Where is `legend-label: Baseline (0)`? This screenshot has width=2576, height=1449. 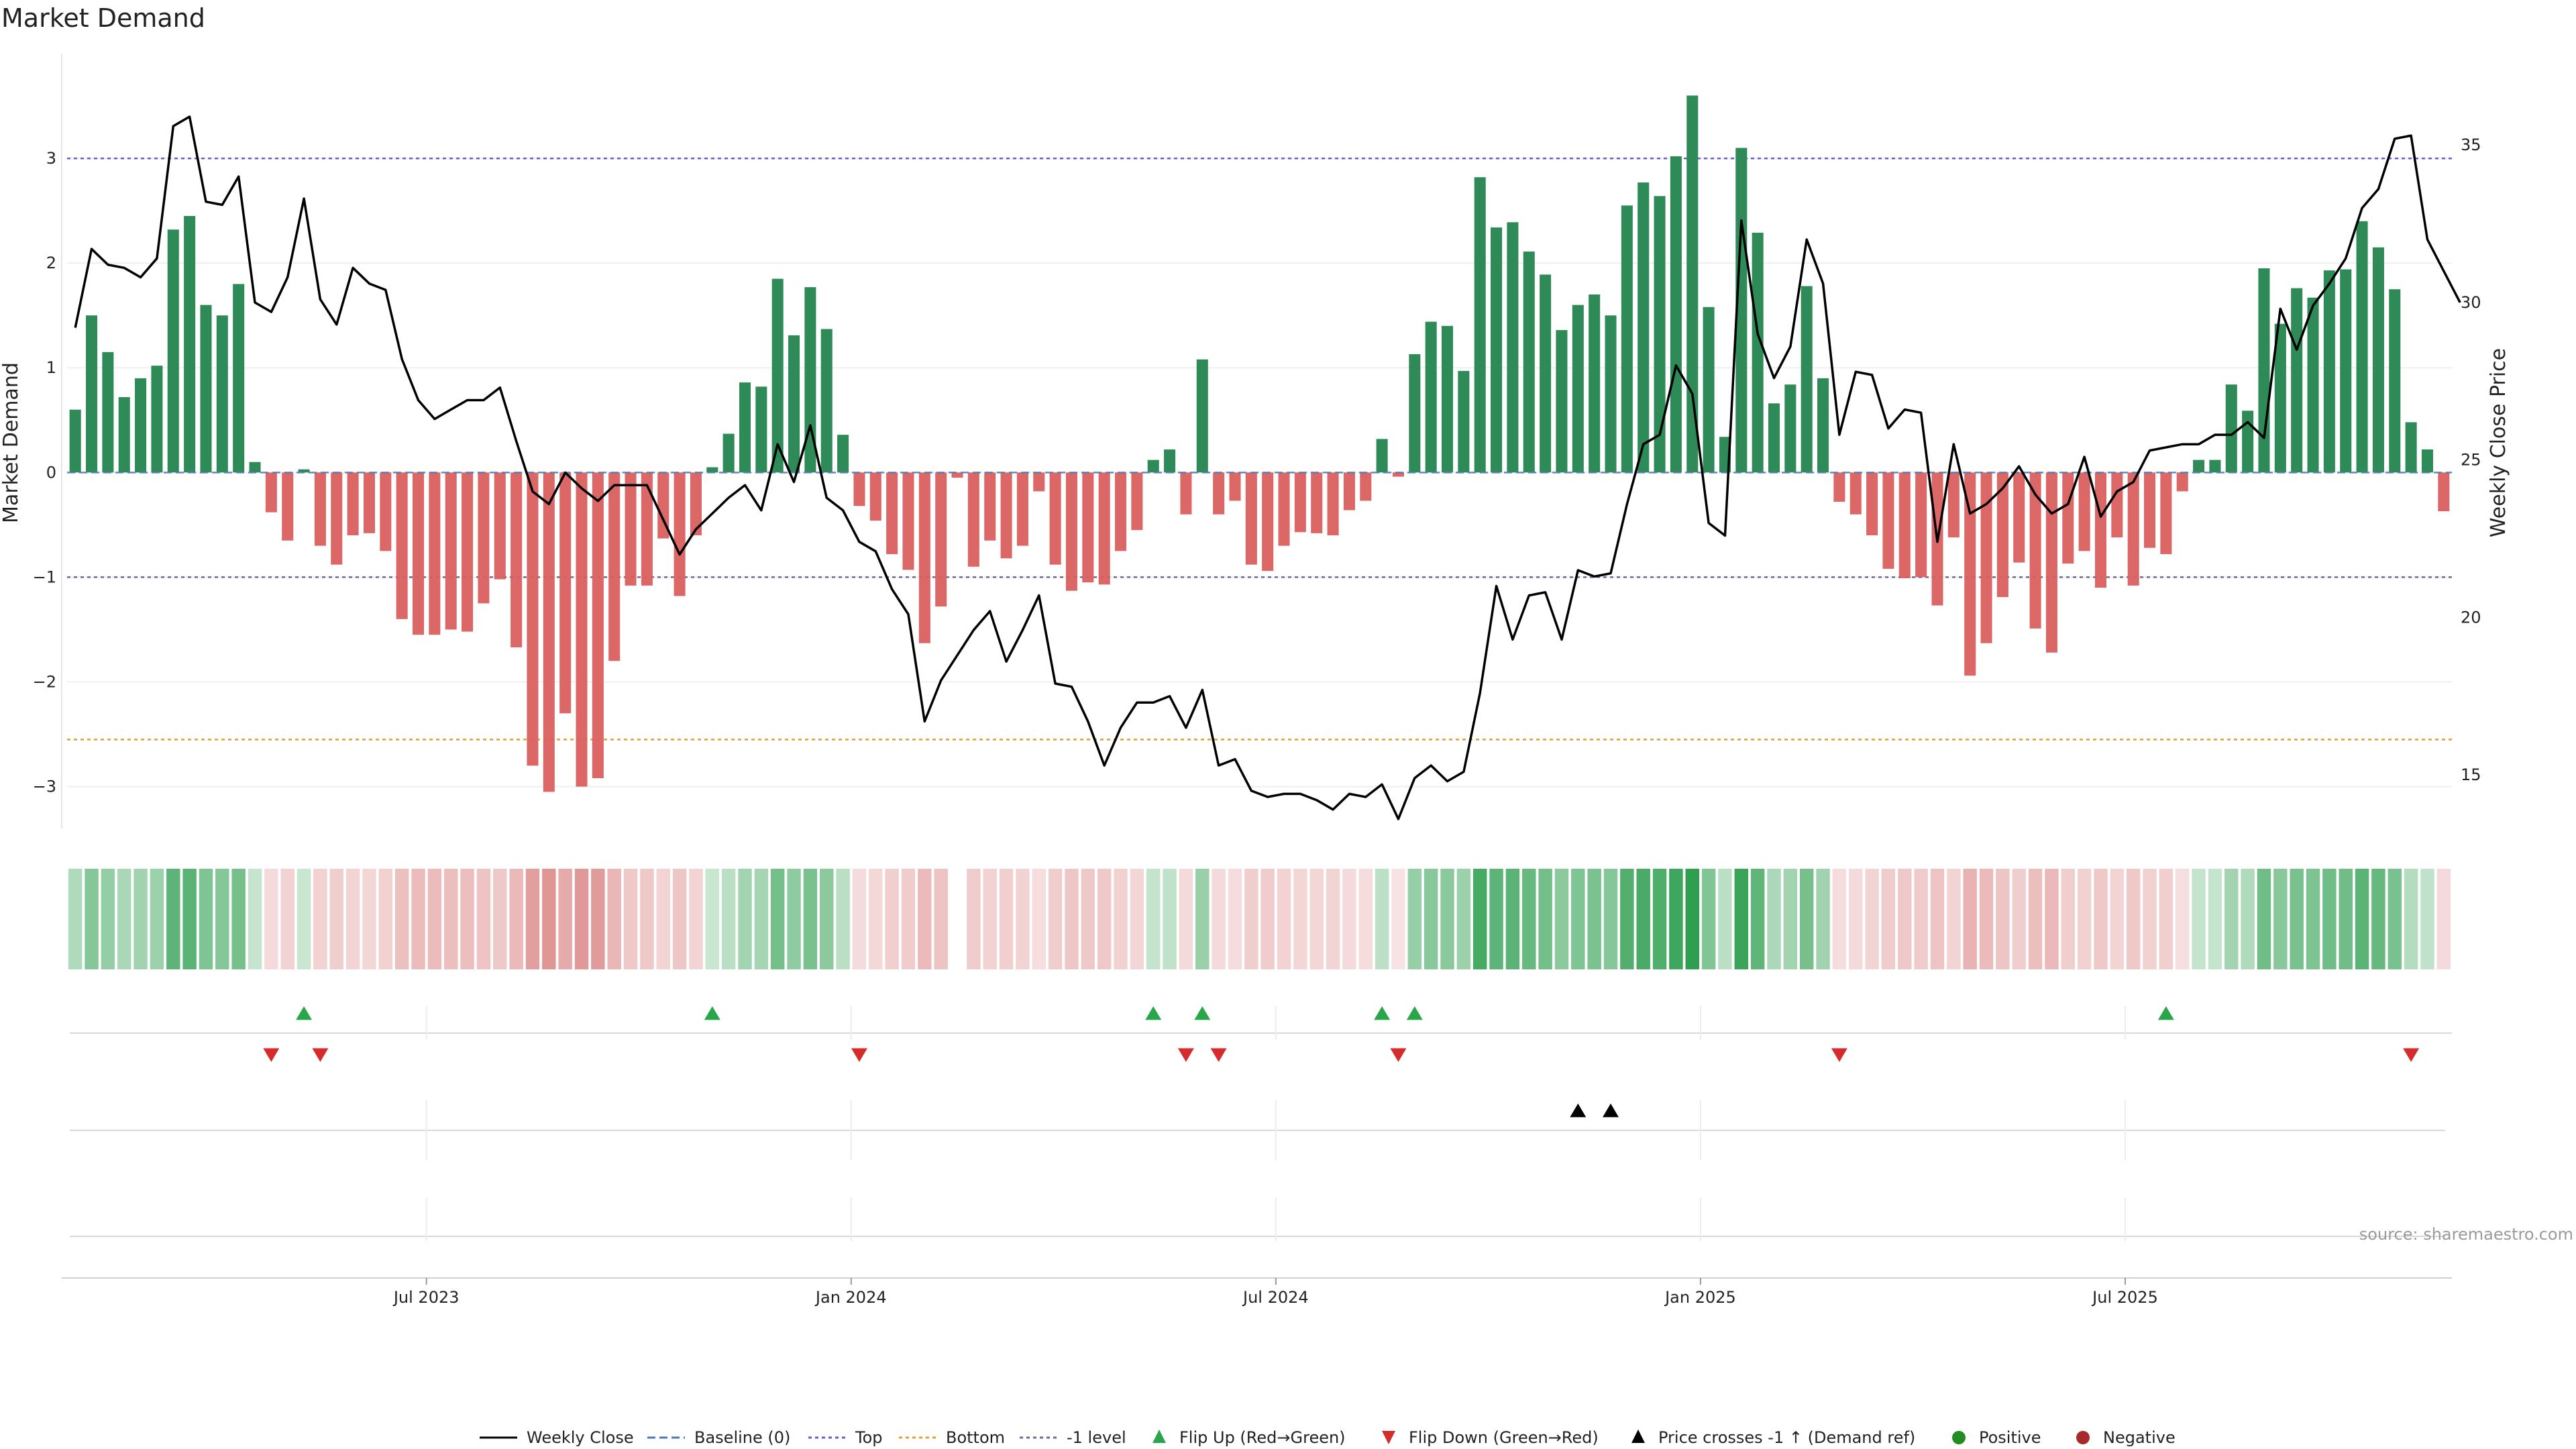 legend-label: Baseline (0) is located at coordinates (742, 1437).